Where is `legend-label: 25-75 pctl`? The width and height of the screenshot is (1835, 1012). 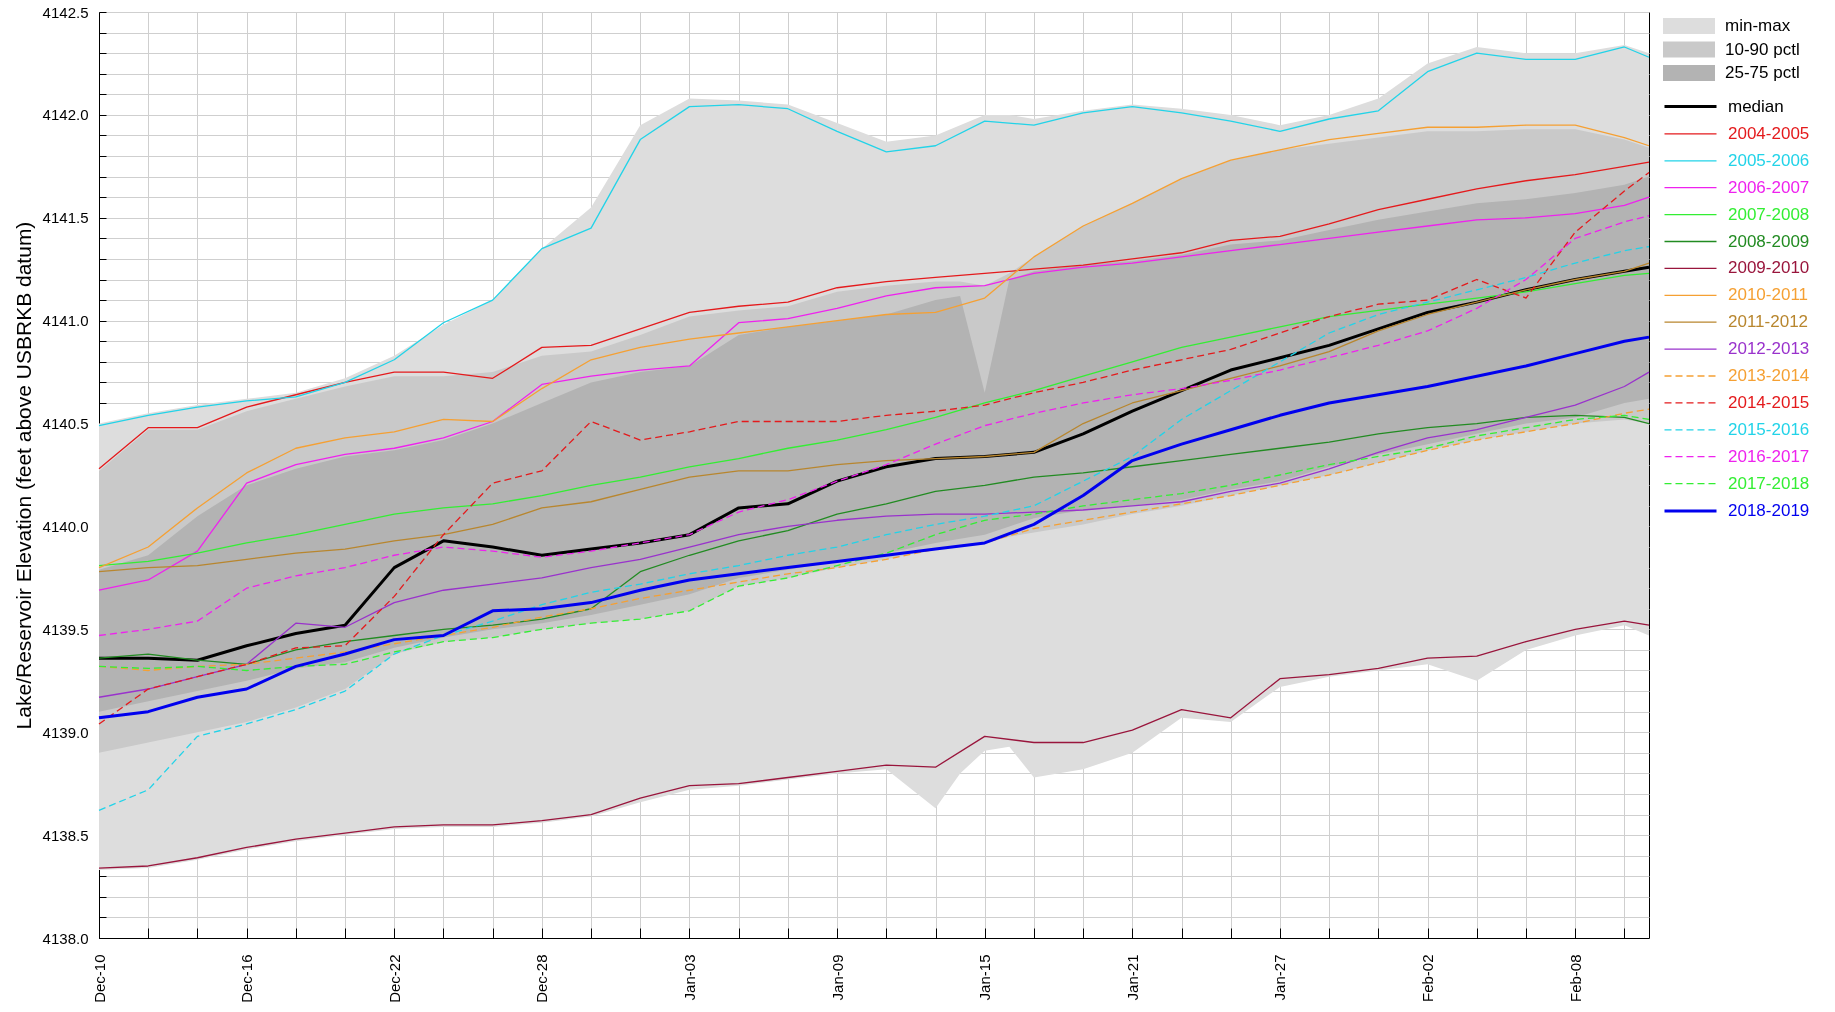
legend-label: 25-75 pctl is located at coordinates (1762, 72).